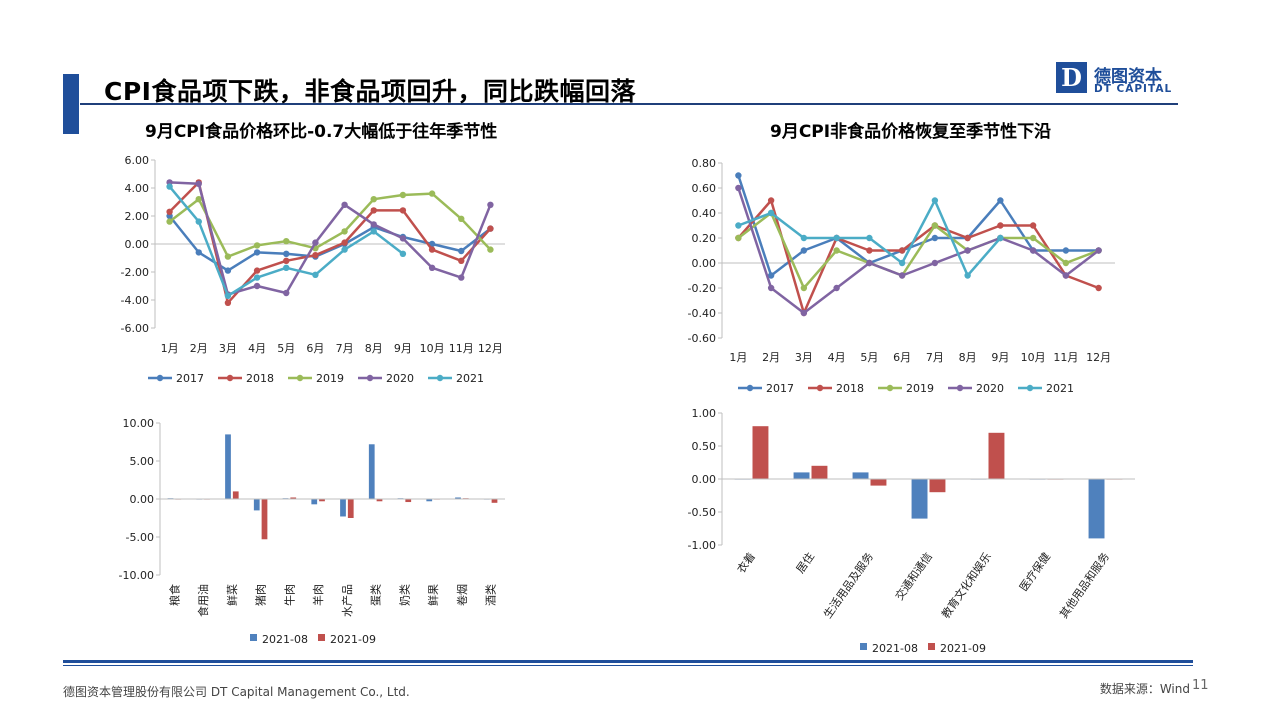 This screenshot has height=720, width=1280. What do you see at coordinates (960, 388) in the screenshot?
I see `legend-2020-marker` at bounding box center [960, 388].